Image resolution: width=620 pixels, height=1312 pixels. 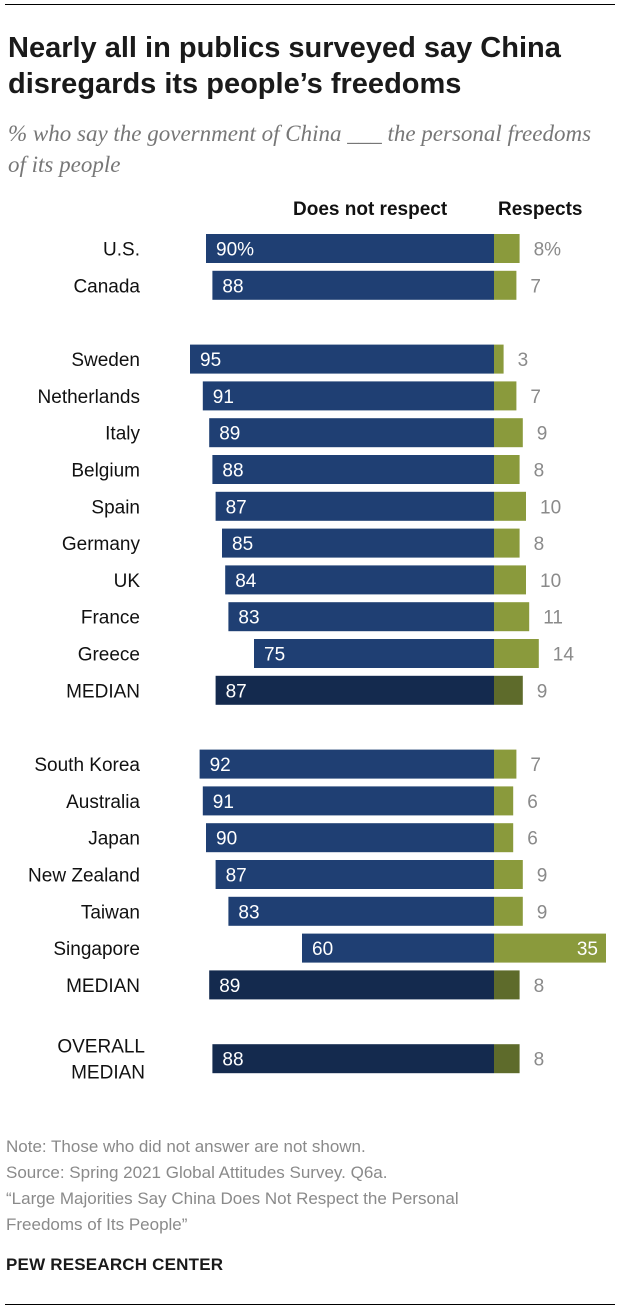 What do you see at coordinates (274, 655) in the screenshot?
I see `value-label-not-respect: 75` at bounding box center [274, 655].